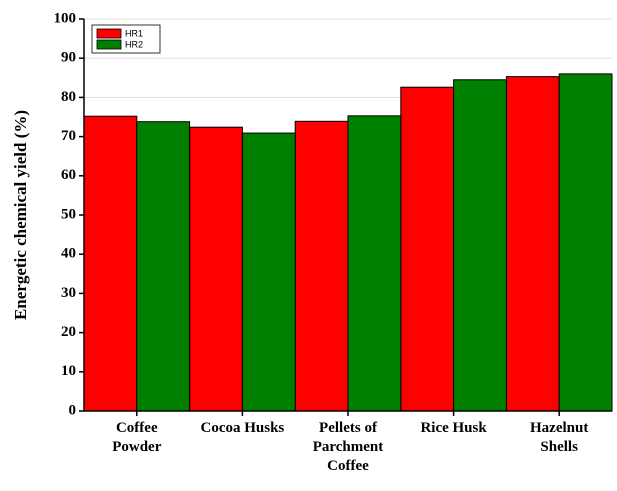  Describe the element at coordinates (68, 175) in the screenshot. I see `y-tick-label: 60` at that location.